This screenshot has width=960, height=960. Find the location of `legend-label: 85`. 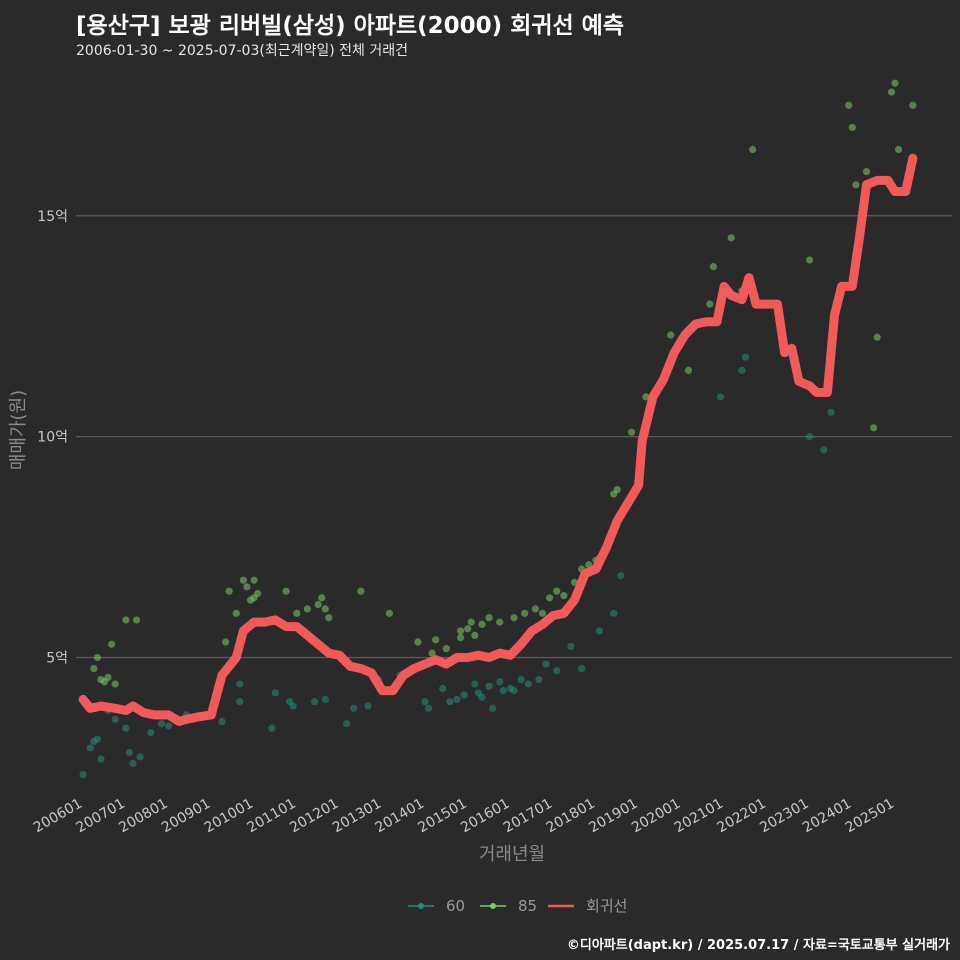

legend-label: 85 is located at coordinates (527, 906).